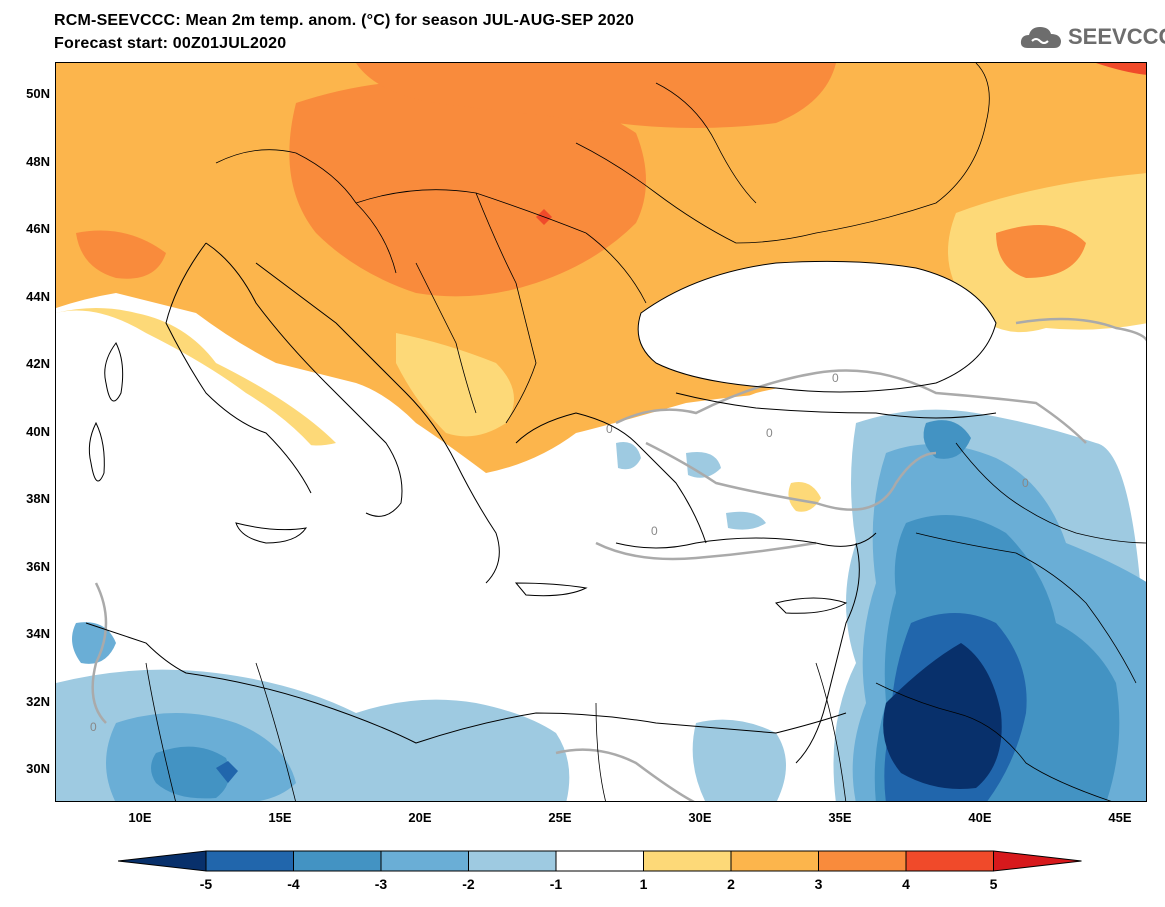 This screenshot has width=1165, height=907. Describe the element at coordinates (293, 884) in the screenshot. I see `colorbar-label: -4` at that location.